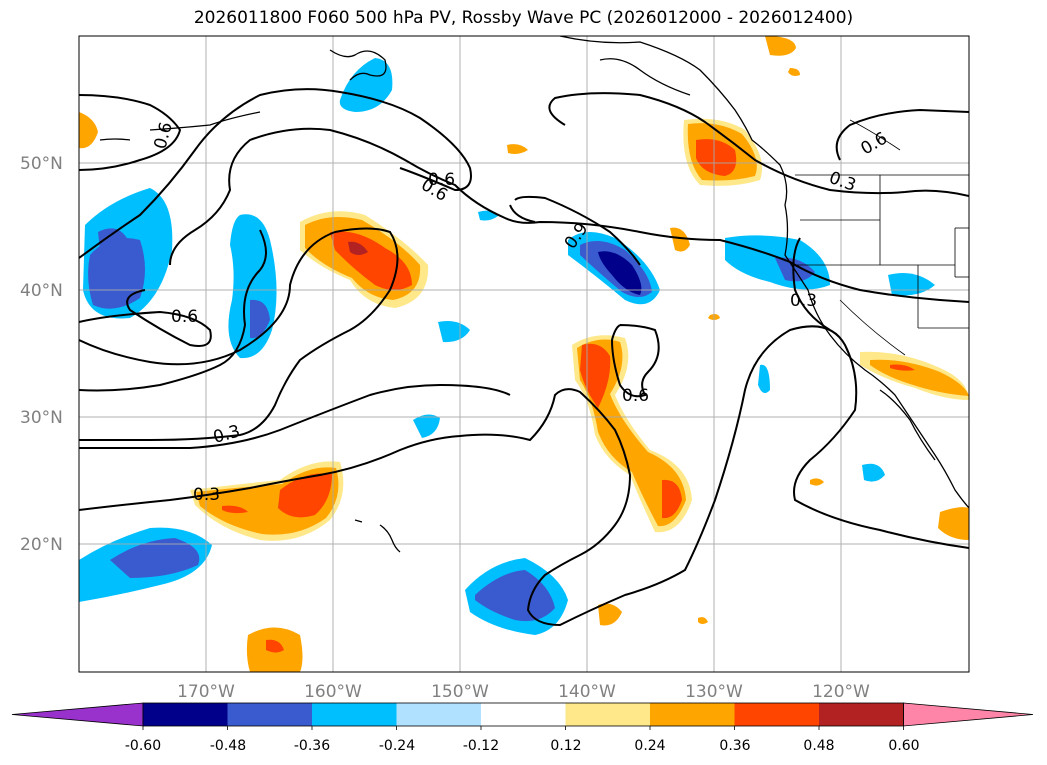 The image size is (1047, 765). I want to click on lat-tick: 50°N, so click(41, 164).